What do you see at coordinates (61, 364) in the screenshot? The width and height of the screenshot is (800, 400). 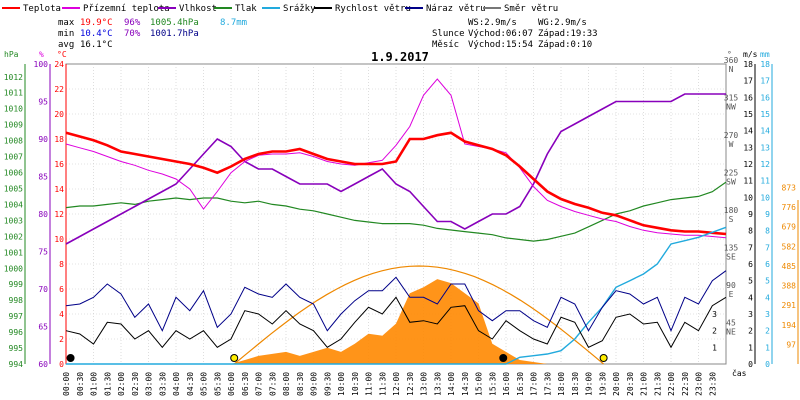 I see `temperature-tick: 0` at bounding box center [61, 364].